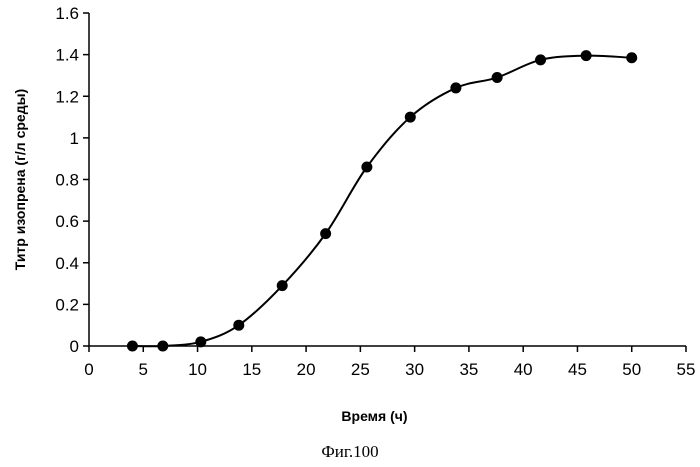  What do you see at coordinates (523, 369) in the screenshot?
I see `x-tick-label: 40` at bounding box center [523, 369].